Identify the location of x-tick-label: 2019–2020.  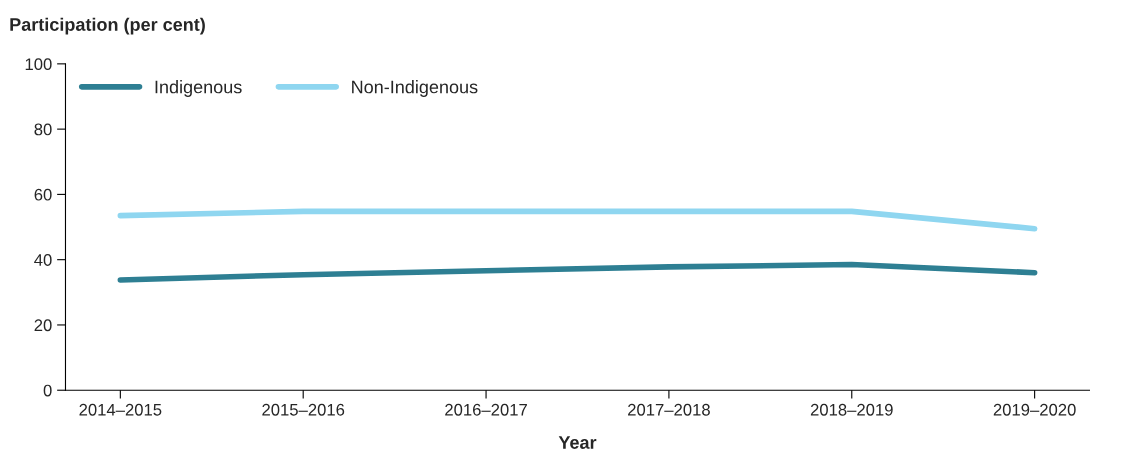
(1034, 409).